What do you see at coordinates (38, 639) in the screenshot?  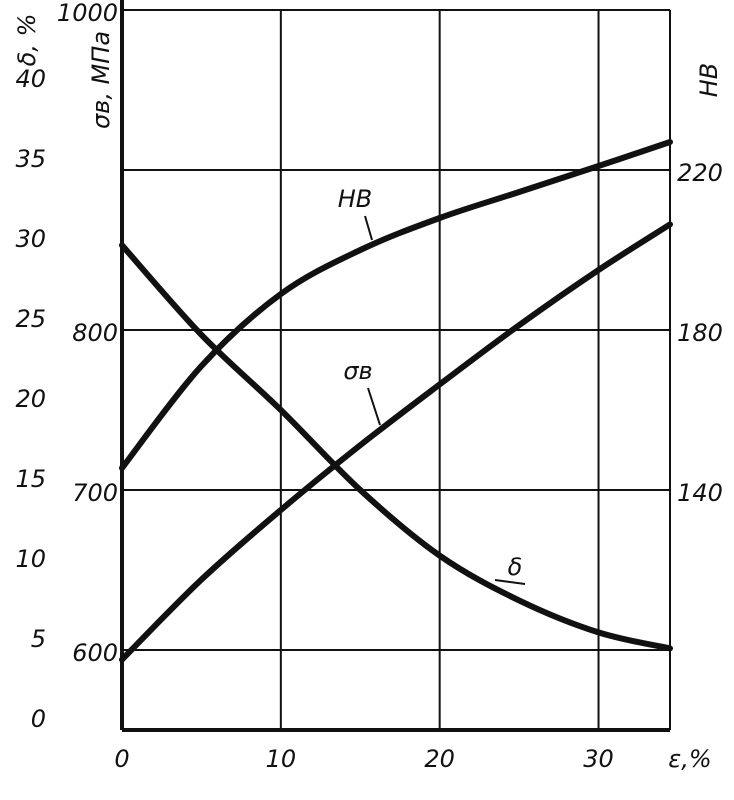 I see `y-tick-label: 5` at bounding box center [38, 639].